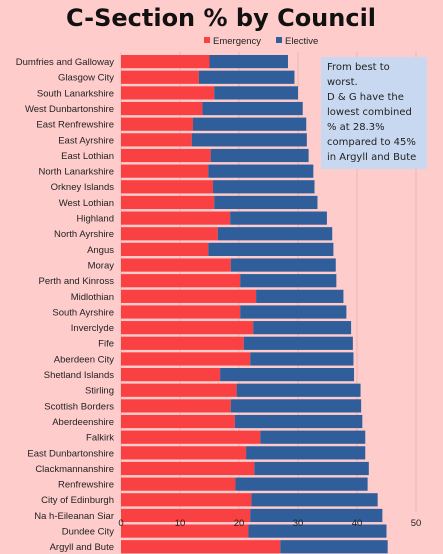 Image resolution: width=443 pixels, height=554 pixels. Describe the element at coordinates (83, 187) in the screenshot. I see `category-label: Orkney Islands` at that location.